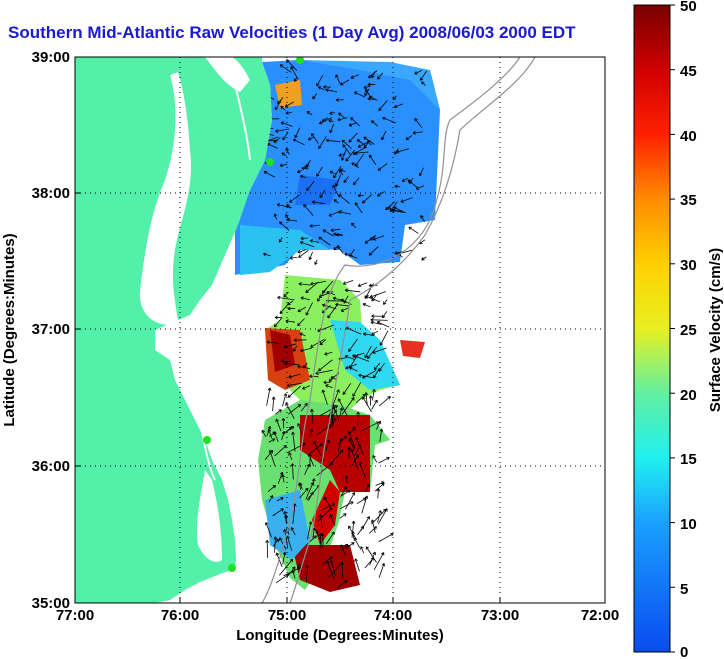 This screenshot has width=724, height=659. Describe the element at coordinates (51, 603) in the screenshot. I see `y-tick-label: 35:00` at that location.